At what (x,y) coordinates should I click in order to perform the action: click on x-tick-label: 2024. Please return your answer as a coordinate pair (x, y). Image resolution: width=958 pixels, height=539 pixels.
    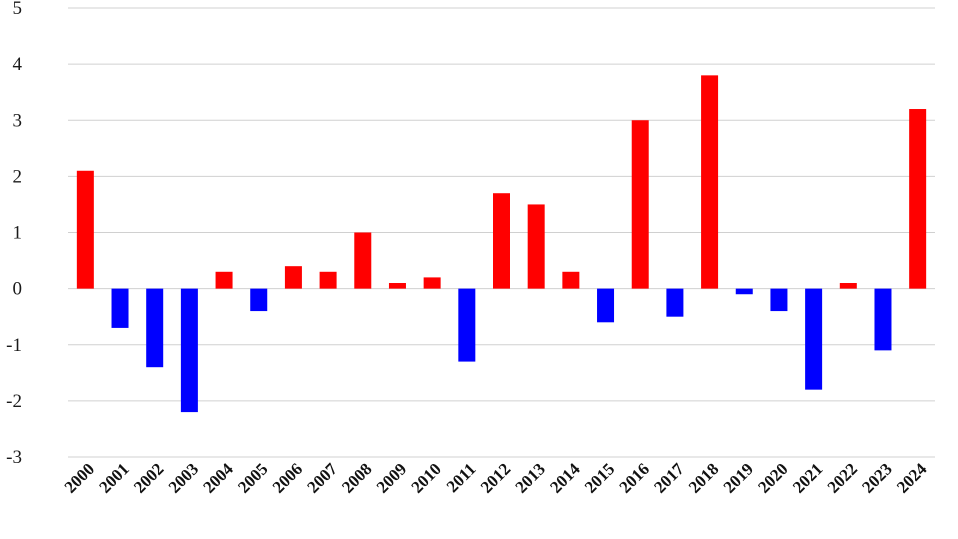
    Looking at the image, I should click on (912, 478).